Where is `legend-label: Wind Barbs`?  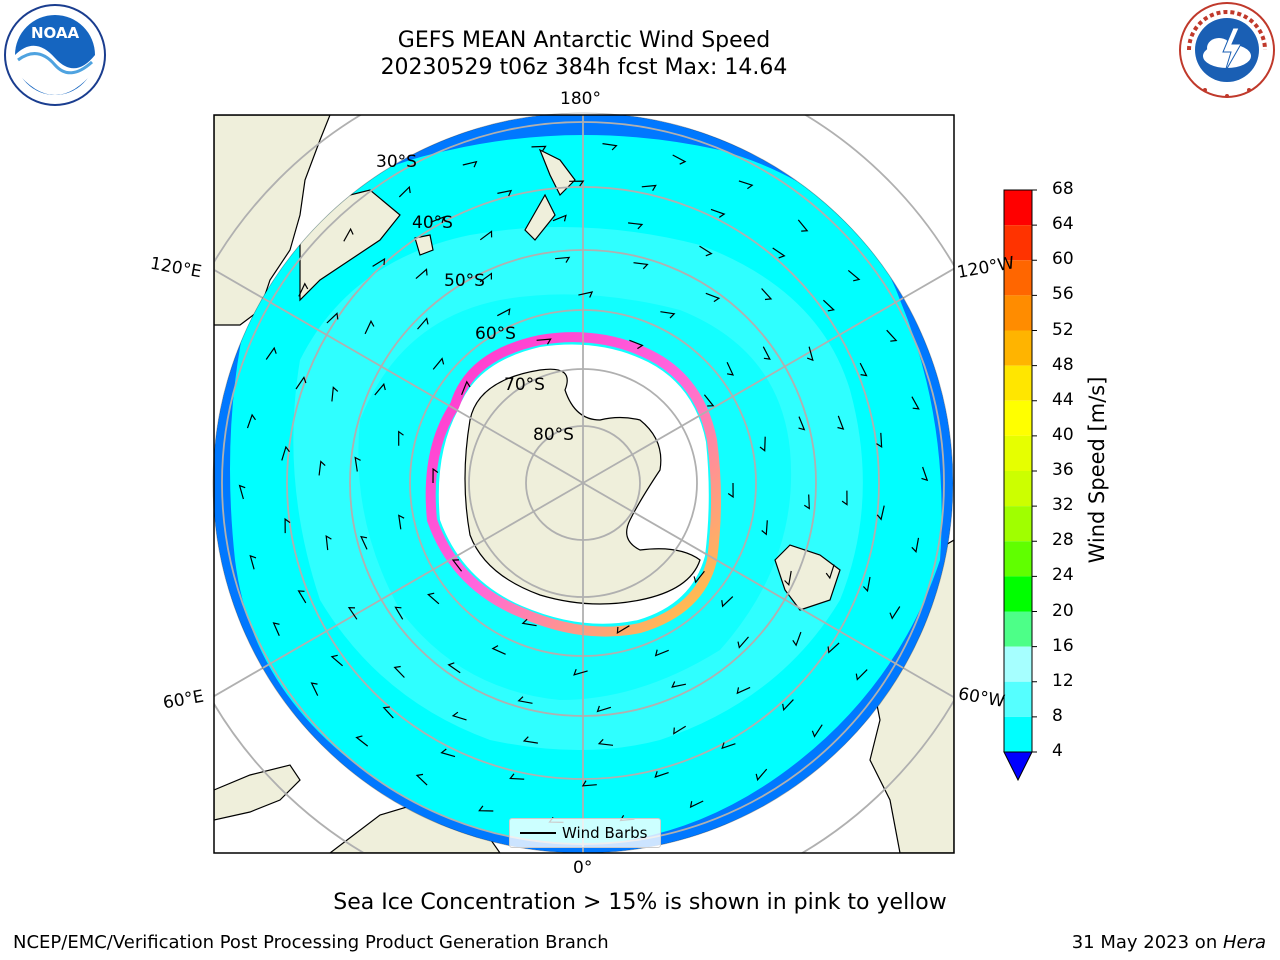
legend-label: Wind Barbs is located at coordinates (605, 833).